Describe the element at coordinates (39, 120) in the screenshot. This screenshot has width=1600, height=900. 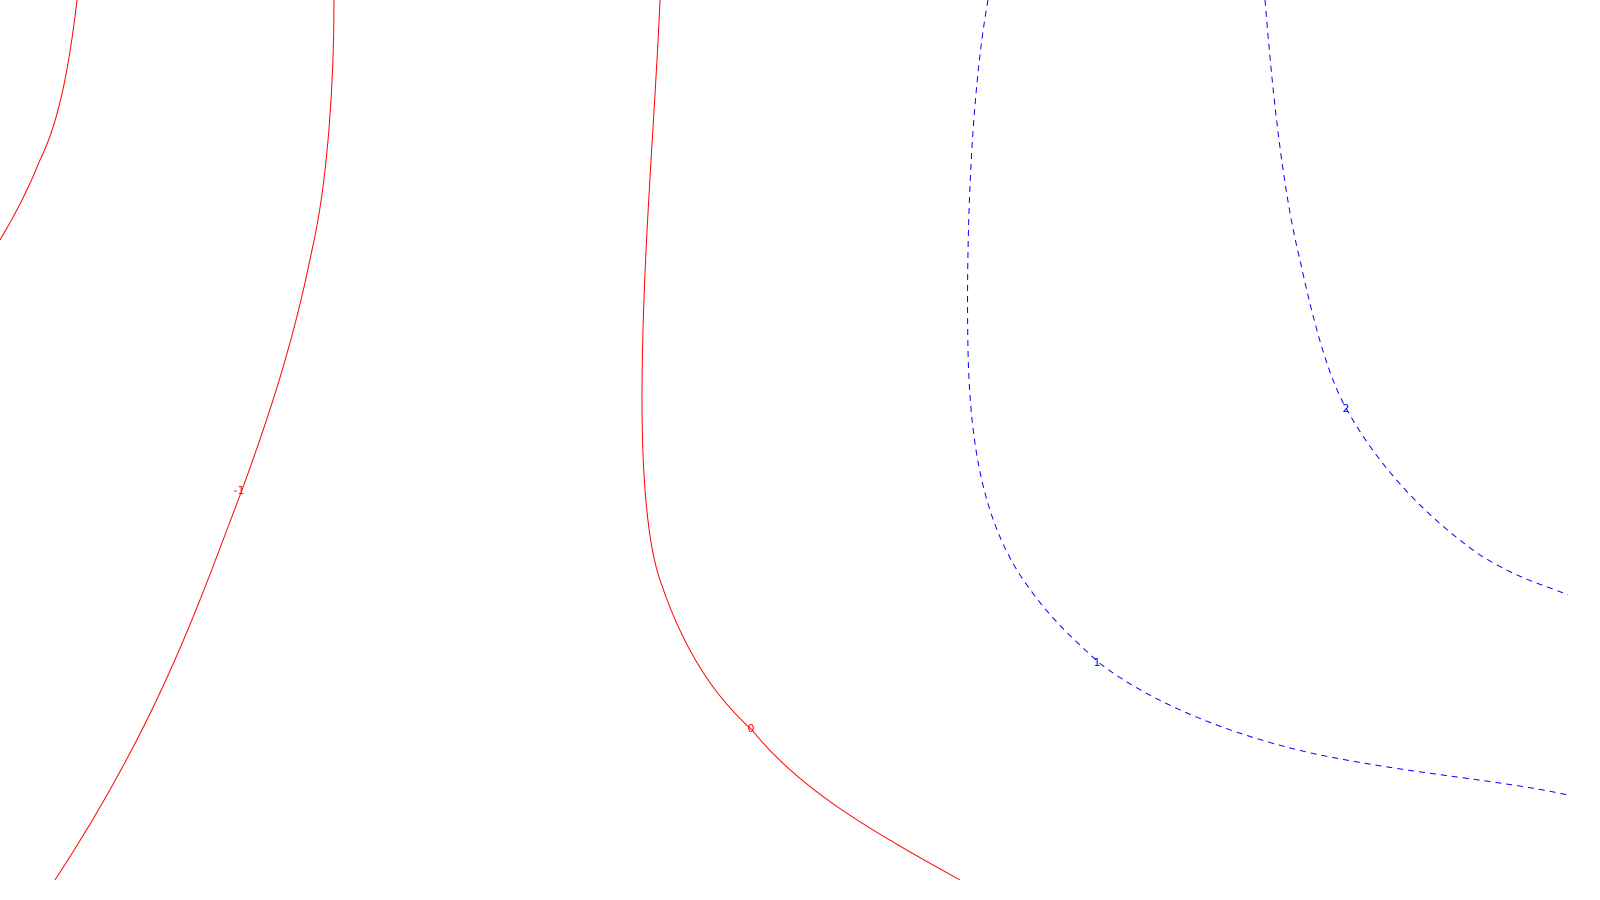
I see `contour-line-level-neg1-left` at that location.